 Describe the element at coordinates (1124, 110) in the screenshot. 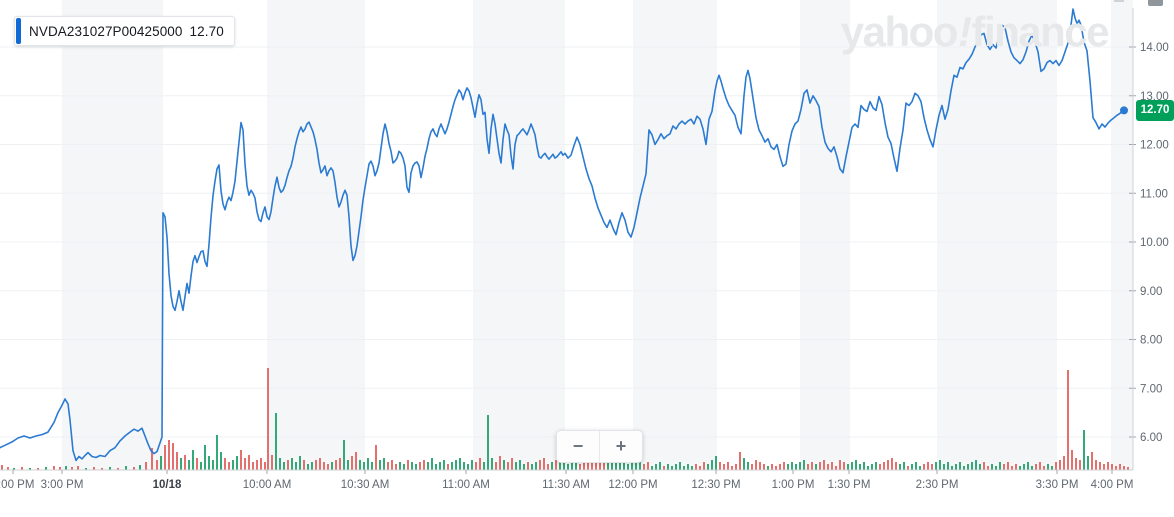

I see `last-price-dot` at that location.